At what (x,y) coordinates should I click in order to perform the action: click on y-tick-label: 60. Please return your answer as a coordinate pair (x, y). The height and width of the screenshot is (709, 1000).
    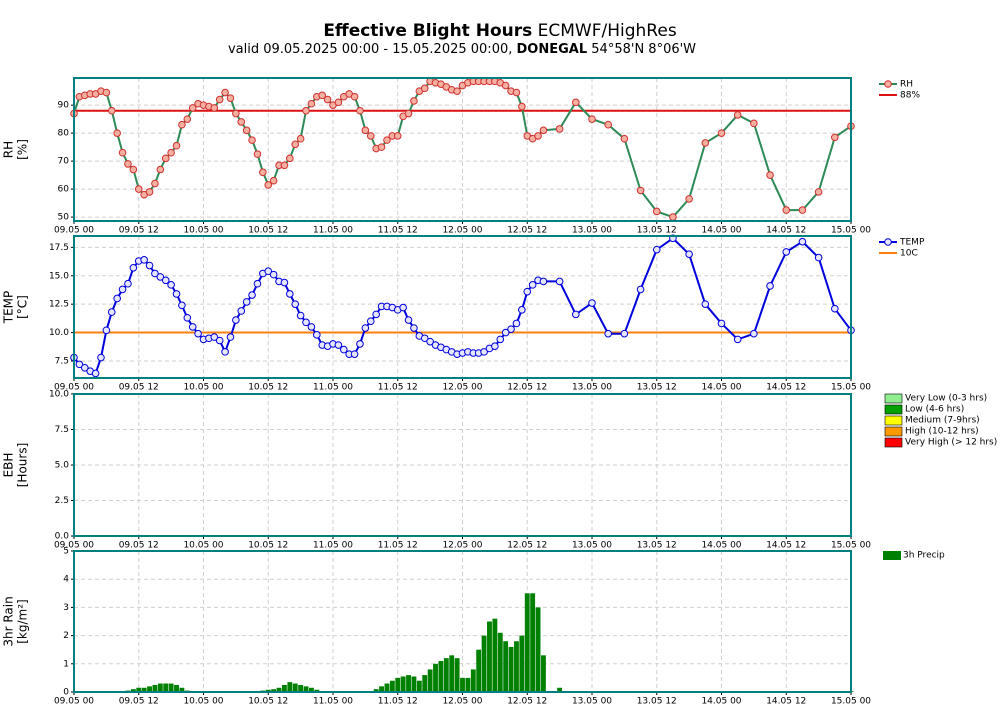
    Looking at the image, I should click on (64, 190).